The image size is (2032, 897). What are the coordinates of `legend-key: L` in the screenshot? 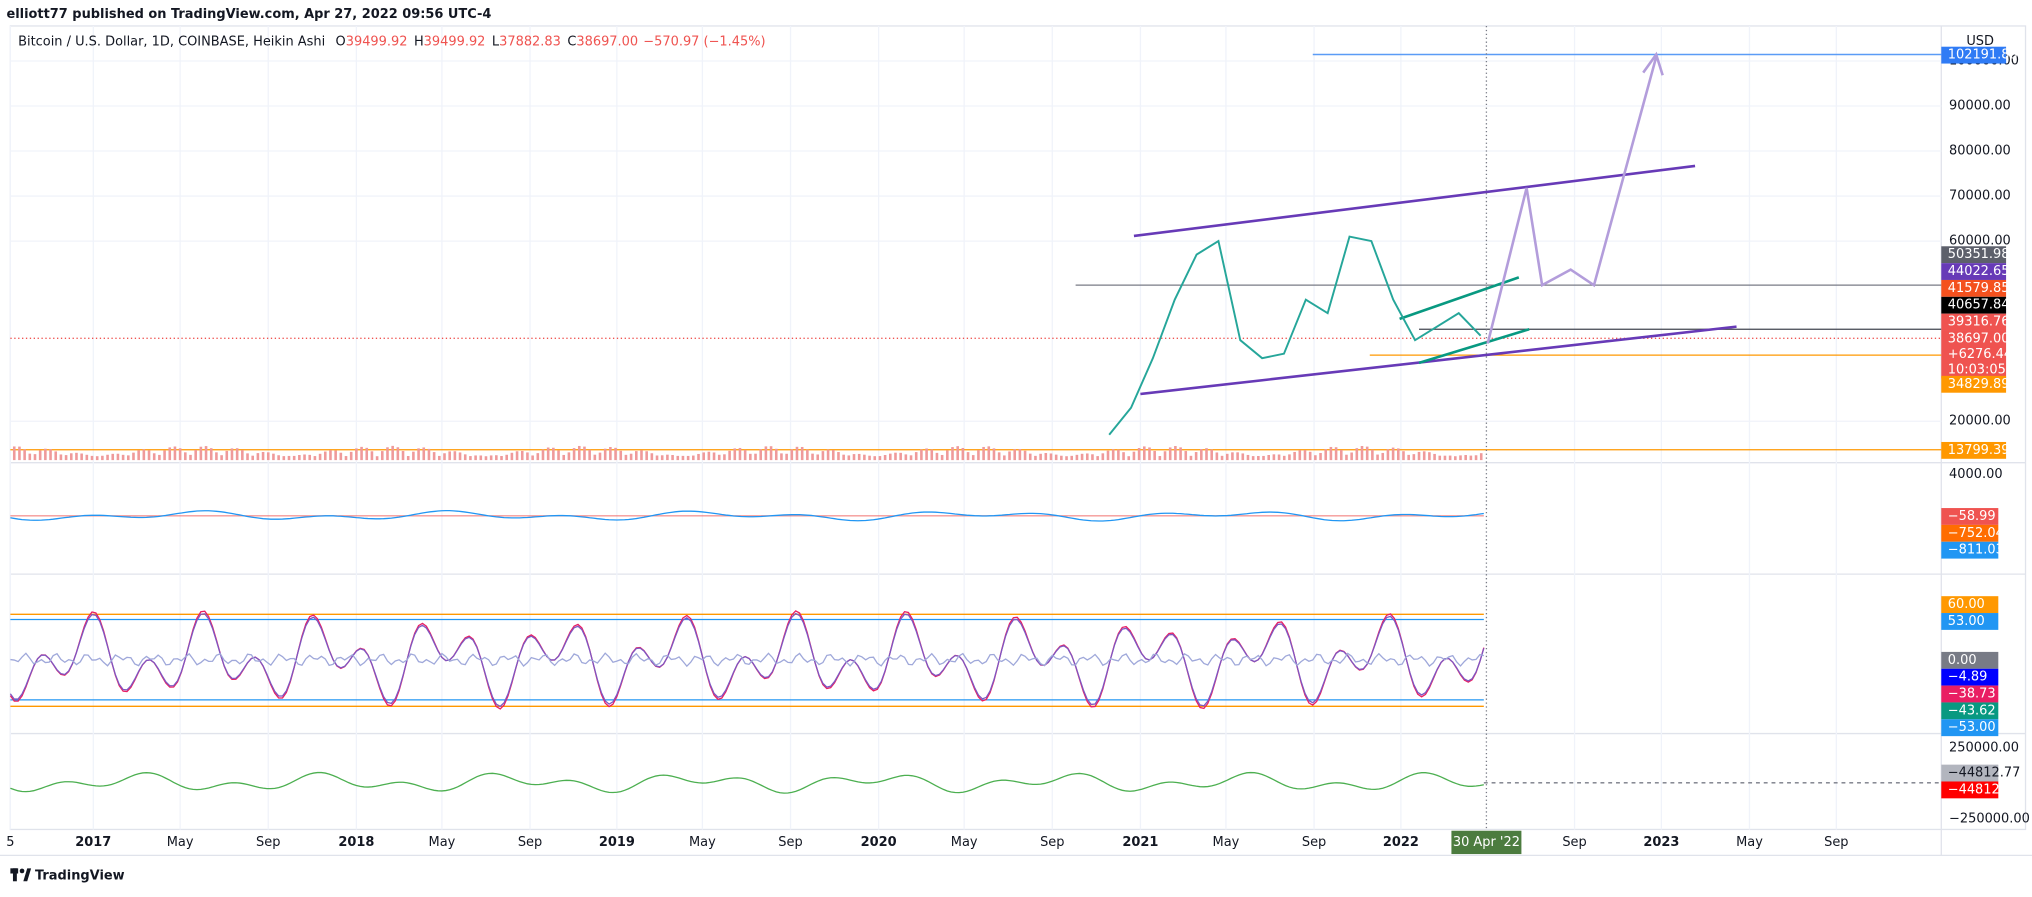 It's located at (496, 41).